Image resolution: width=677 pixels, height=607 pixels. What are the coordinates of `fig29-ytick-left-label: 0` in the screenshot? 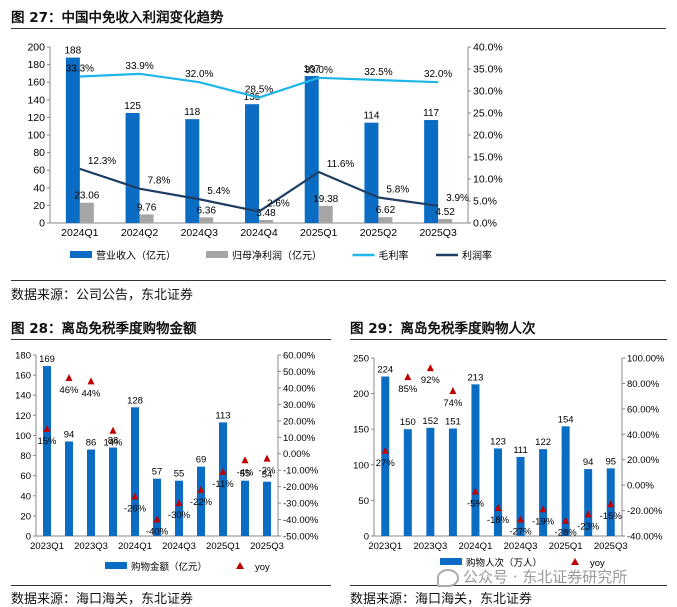 It's located at (366, 537).